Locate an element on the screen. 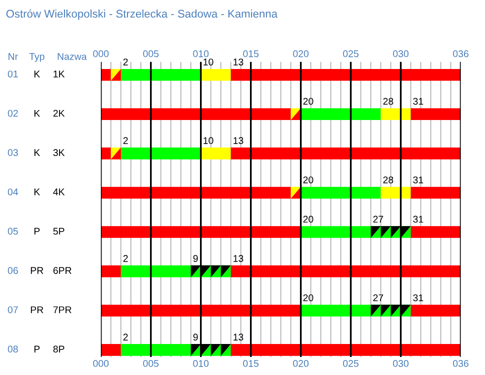 The image size is (485, 375). text: 02 is located at coordinates (13, 113).